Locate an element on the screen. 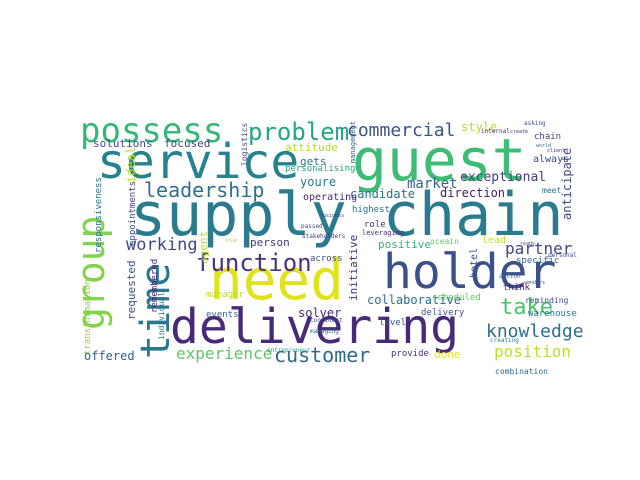 This screenshot has width=640, height=480. cloud-word: world is located at coordinates (543, 146).